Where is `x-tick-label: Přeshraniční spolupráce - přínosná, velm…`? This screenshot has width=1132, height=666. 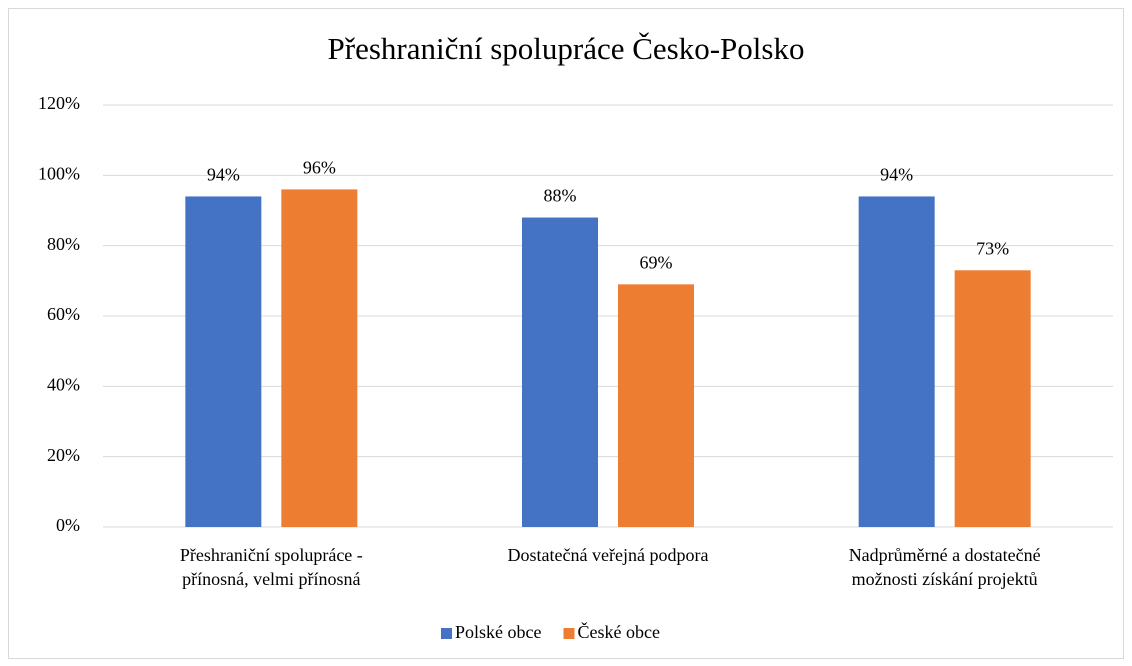 x-tick-label: Přeshraniční spolupráce - přínosná, velm… is located at coordinates (271, 567).